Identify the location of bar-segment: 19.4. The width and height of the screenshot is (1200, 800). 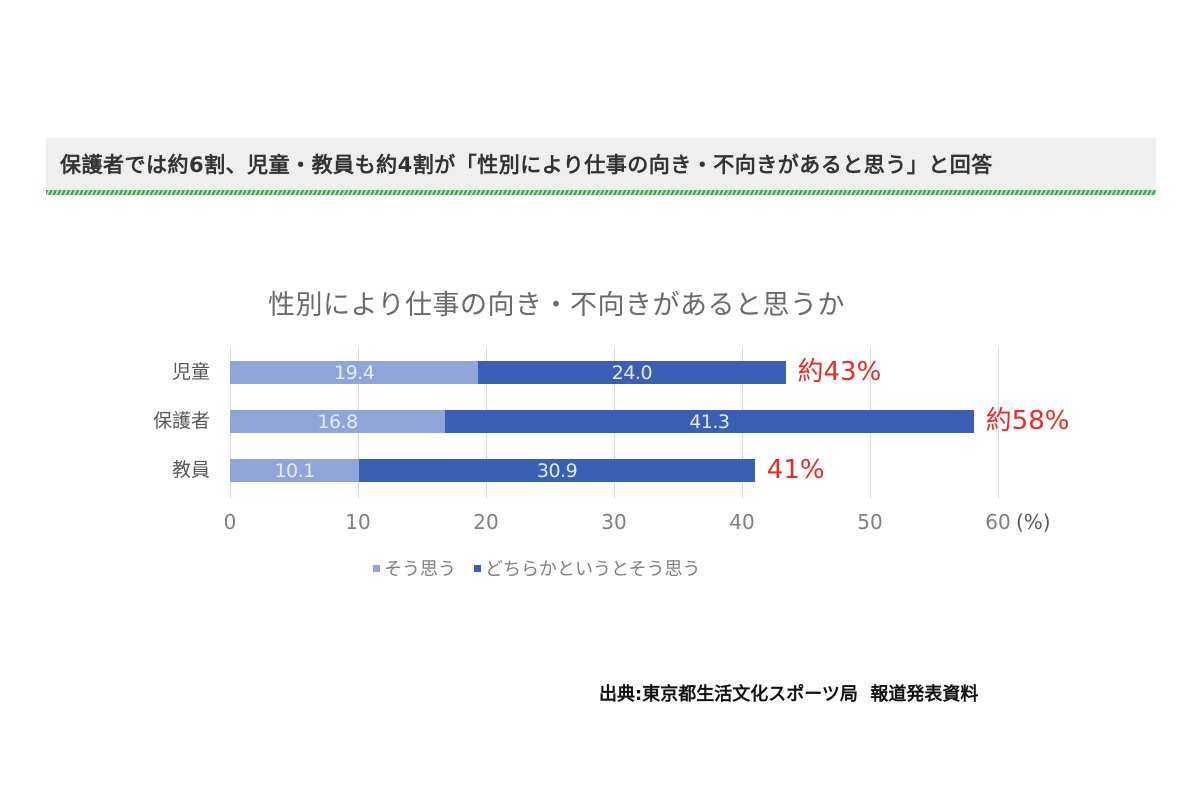
(354, 372).